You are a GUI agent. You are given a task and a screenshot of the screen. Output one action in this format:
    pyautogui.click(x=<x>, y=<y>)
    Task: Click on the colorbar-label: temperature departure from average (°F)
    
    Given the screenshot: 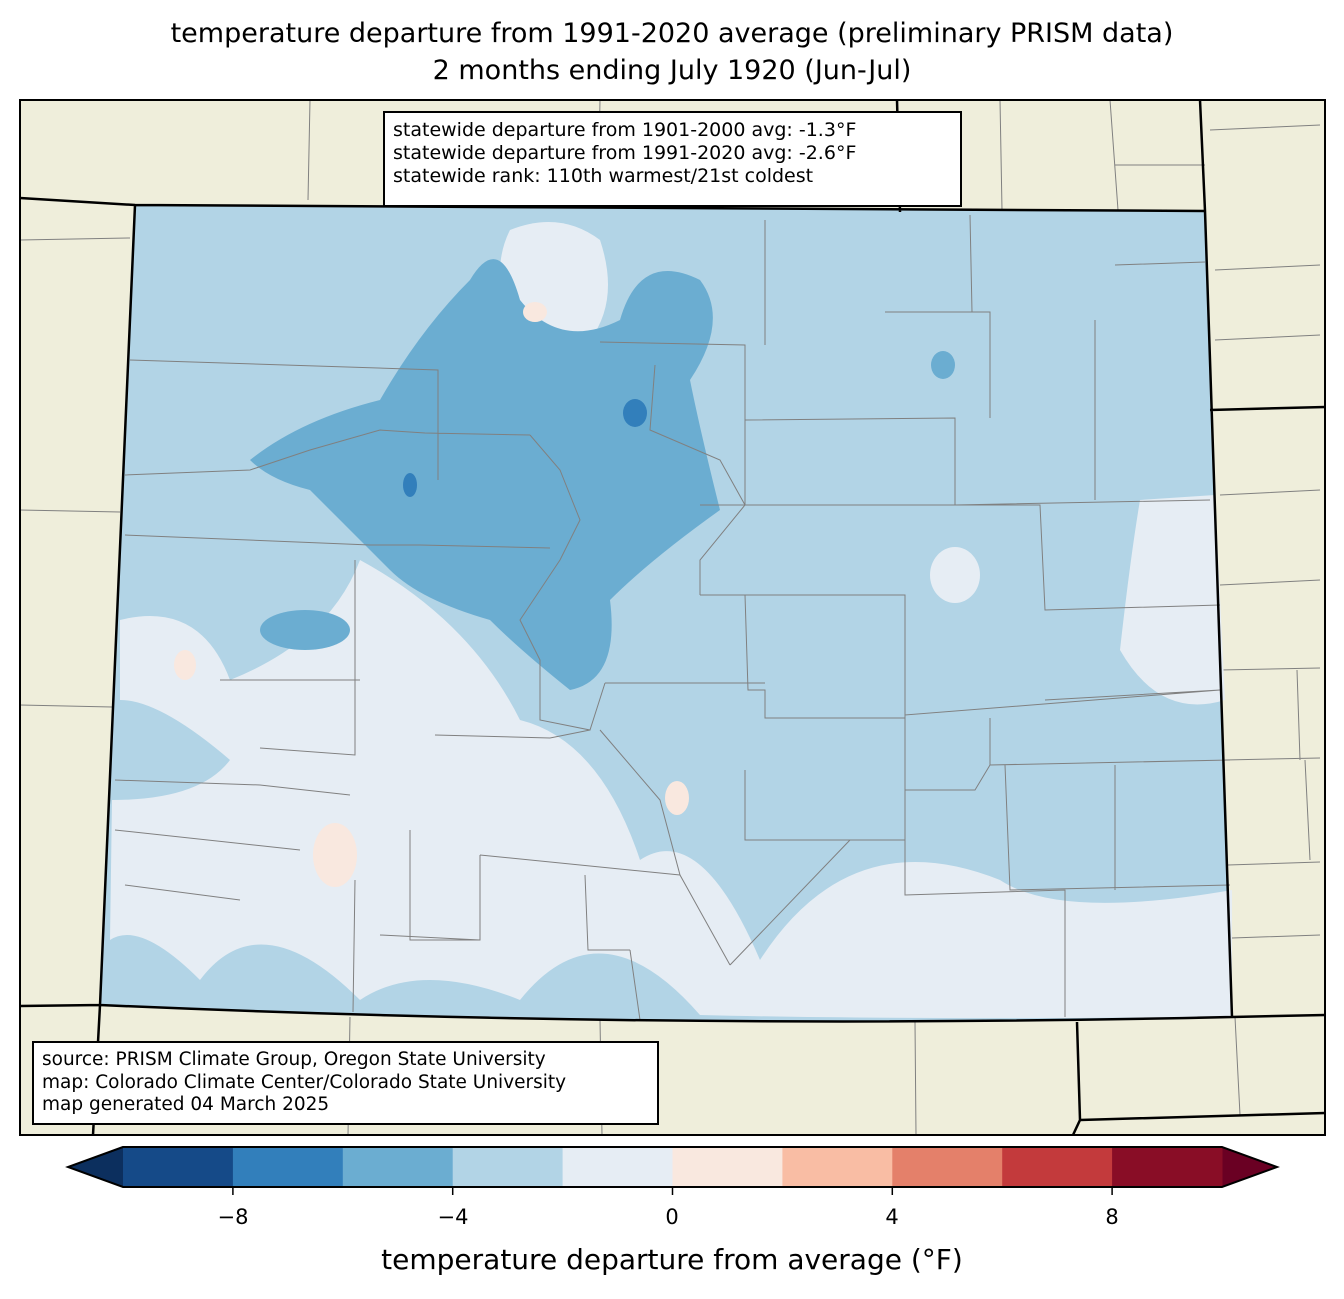 What is the action you would take?
    pyautogui.click(x=672, y=1259)
    